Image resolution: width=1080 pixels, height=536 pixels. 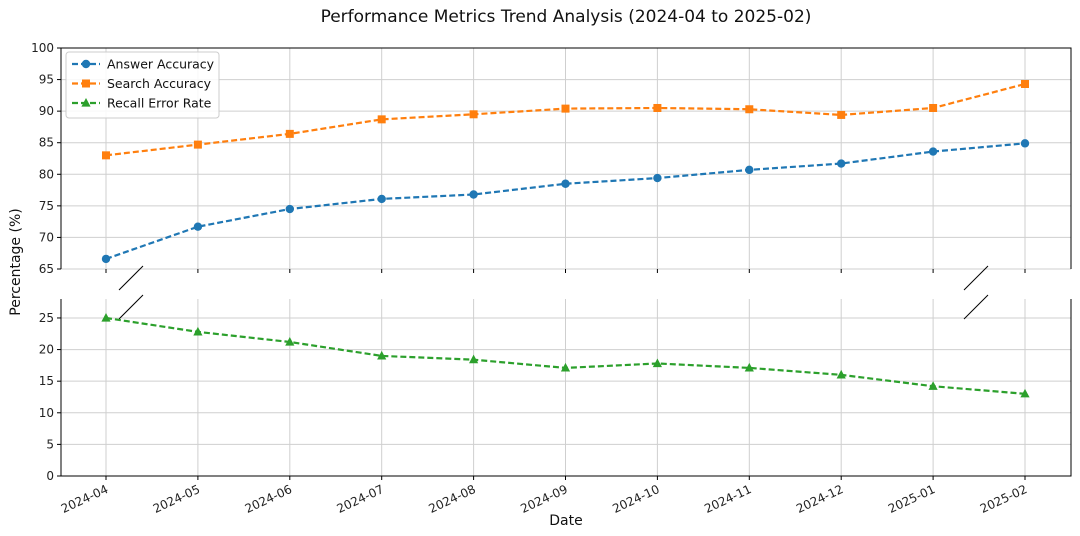 I want to click on x-tick-label: 2024-10, so click(x=635, y=499).